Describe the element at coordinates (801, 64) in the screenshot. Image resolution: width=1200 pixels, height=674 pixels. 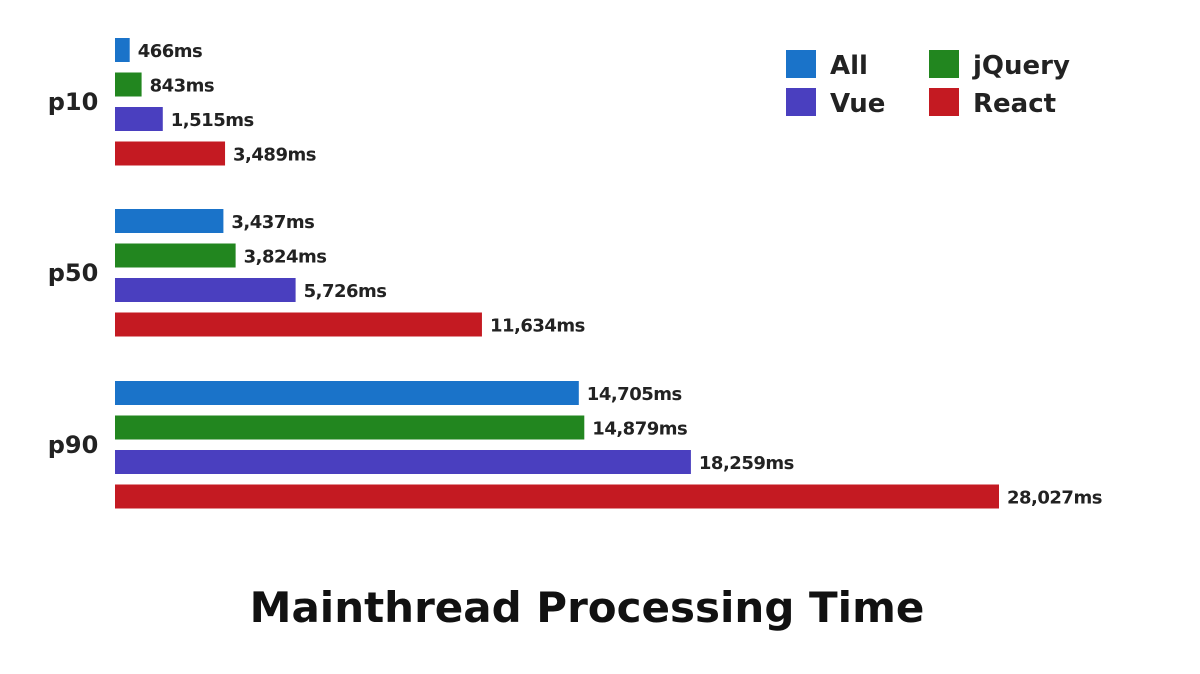
I see `legend-swatch-all` at that location.